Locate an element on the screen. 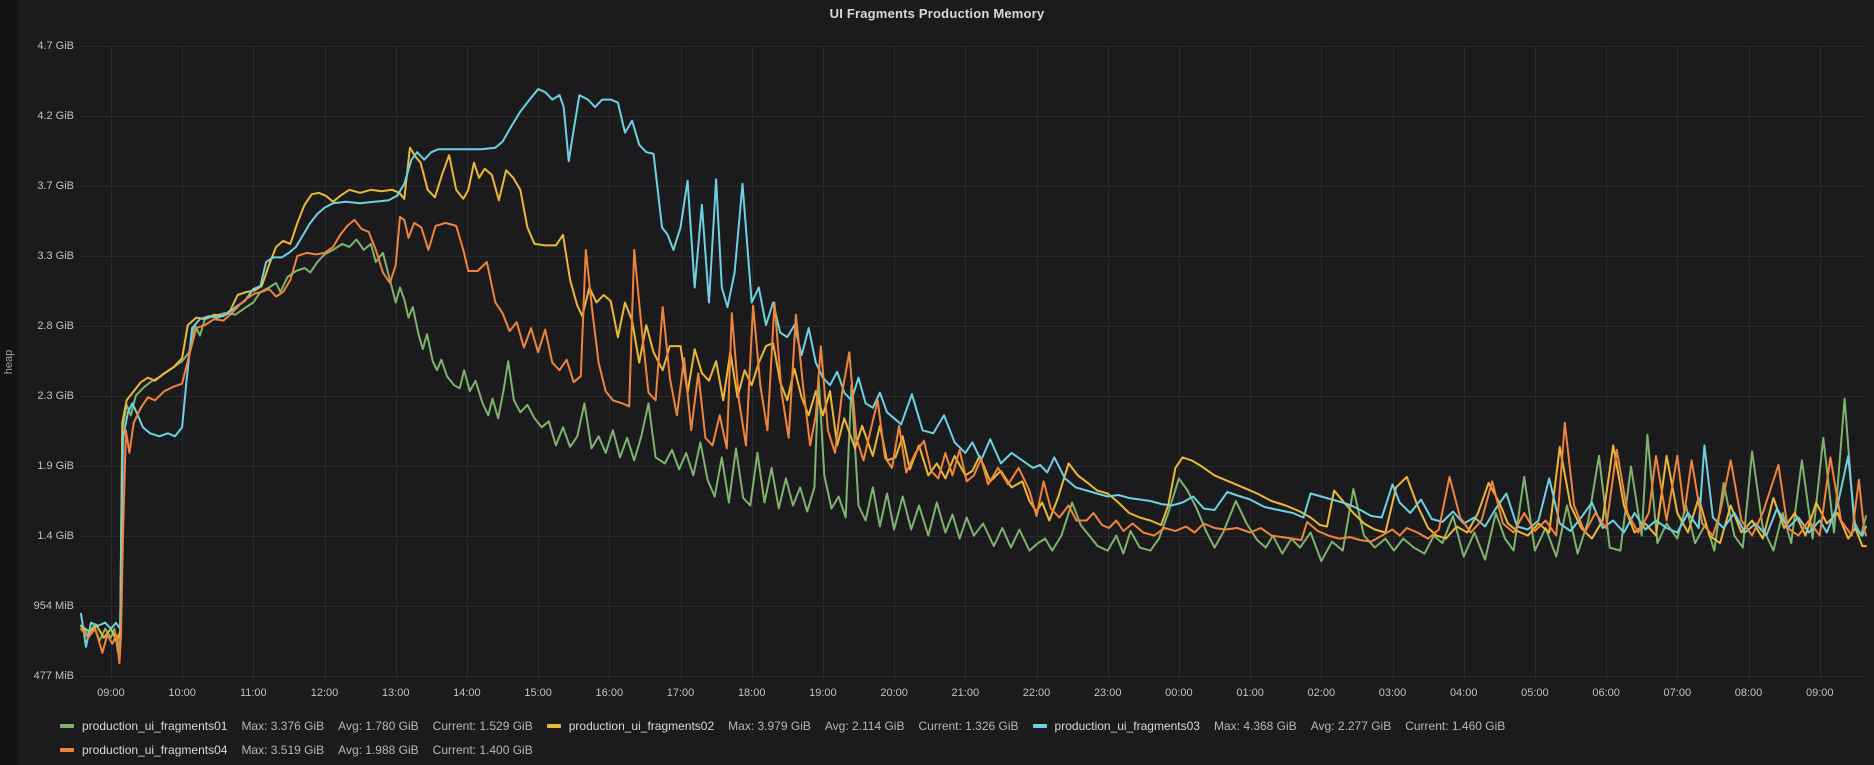 The width and height of the screenshot is (1874, 765). x-axis-tick-label: 17:00 is located at coordinates (680, 693).